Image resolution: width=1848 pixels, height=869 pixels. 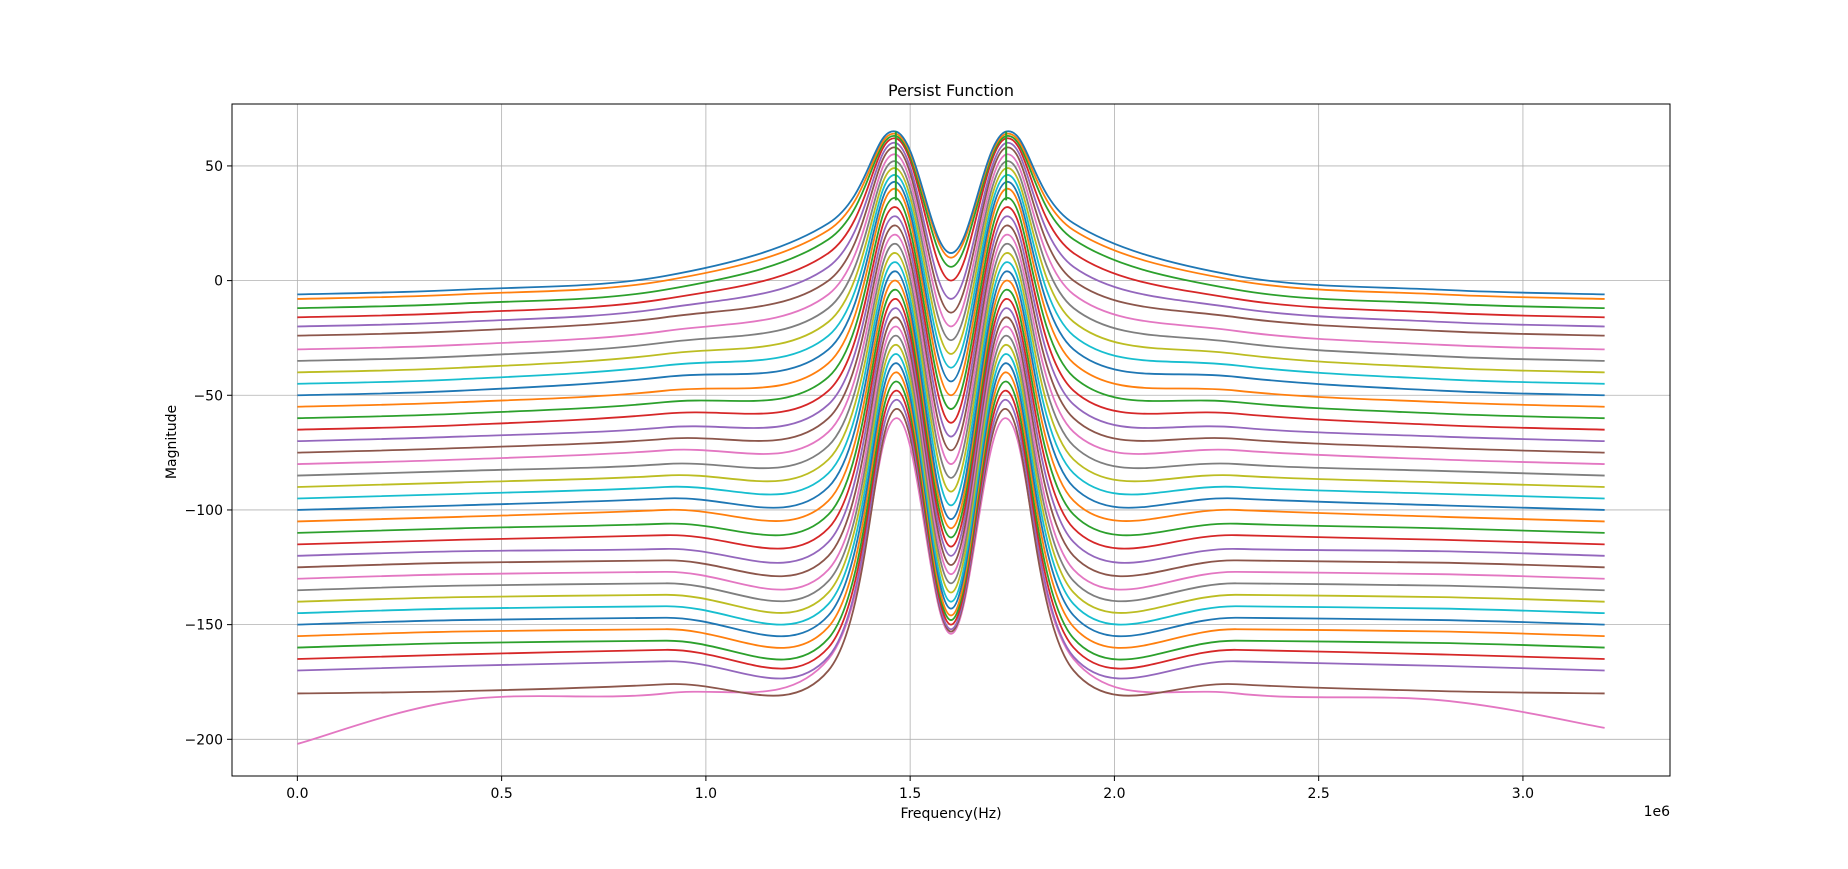 What do you see at coordinates (1523, 794) in the screenshot?
I see `x-tick-label: 3.0` at bounding box center [1523, 794].